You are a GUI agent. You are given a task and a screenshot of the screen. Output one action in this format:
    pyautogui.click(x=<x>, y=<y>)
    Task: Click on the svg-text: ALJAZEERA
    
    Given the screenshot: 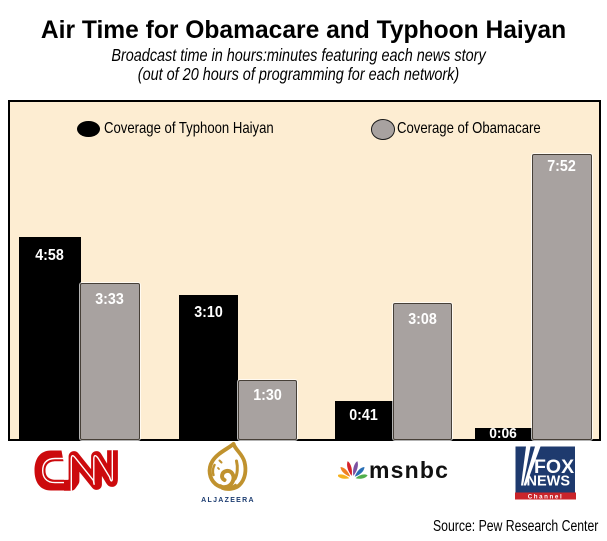 What is the action you would take?
    pyautogui.click(x=228, y=500)
    